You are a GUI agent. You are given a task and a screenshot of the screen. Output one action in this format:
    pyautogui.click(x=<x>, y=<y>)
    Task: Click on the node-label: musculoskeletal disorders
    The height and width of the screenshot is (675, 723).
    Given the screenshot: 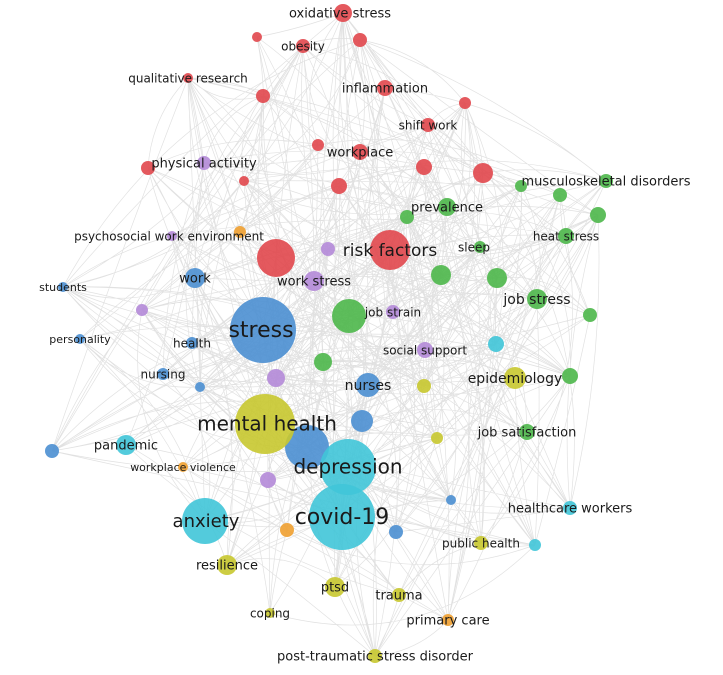 What is the action you would take?
    pyautogui.click(x=606, y=182)
    